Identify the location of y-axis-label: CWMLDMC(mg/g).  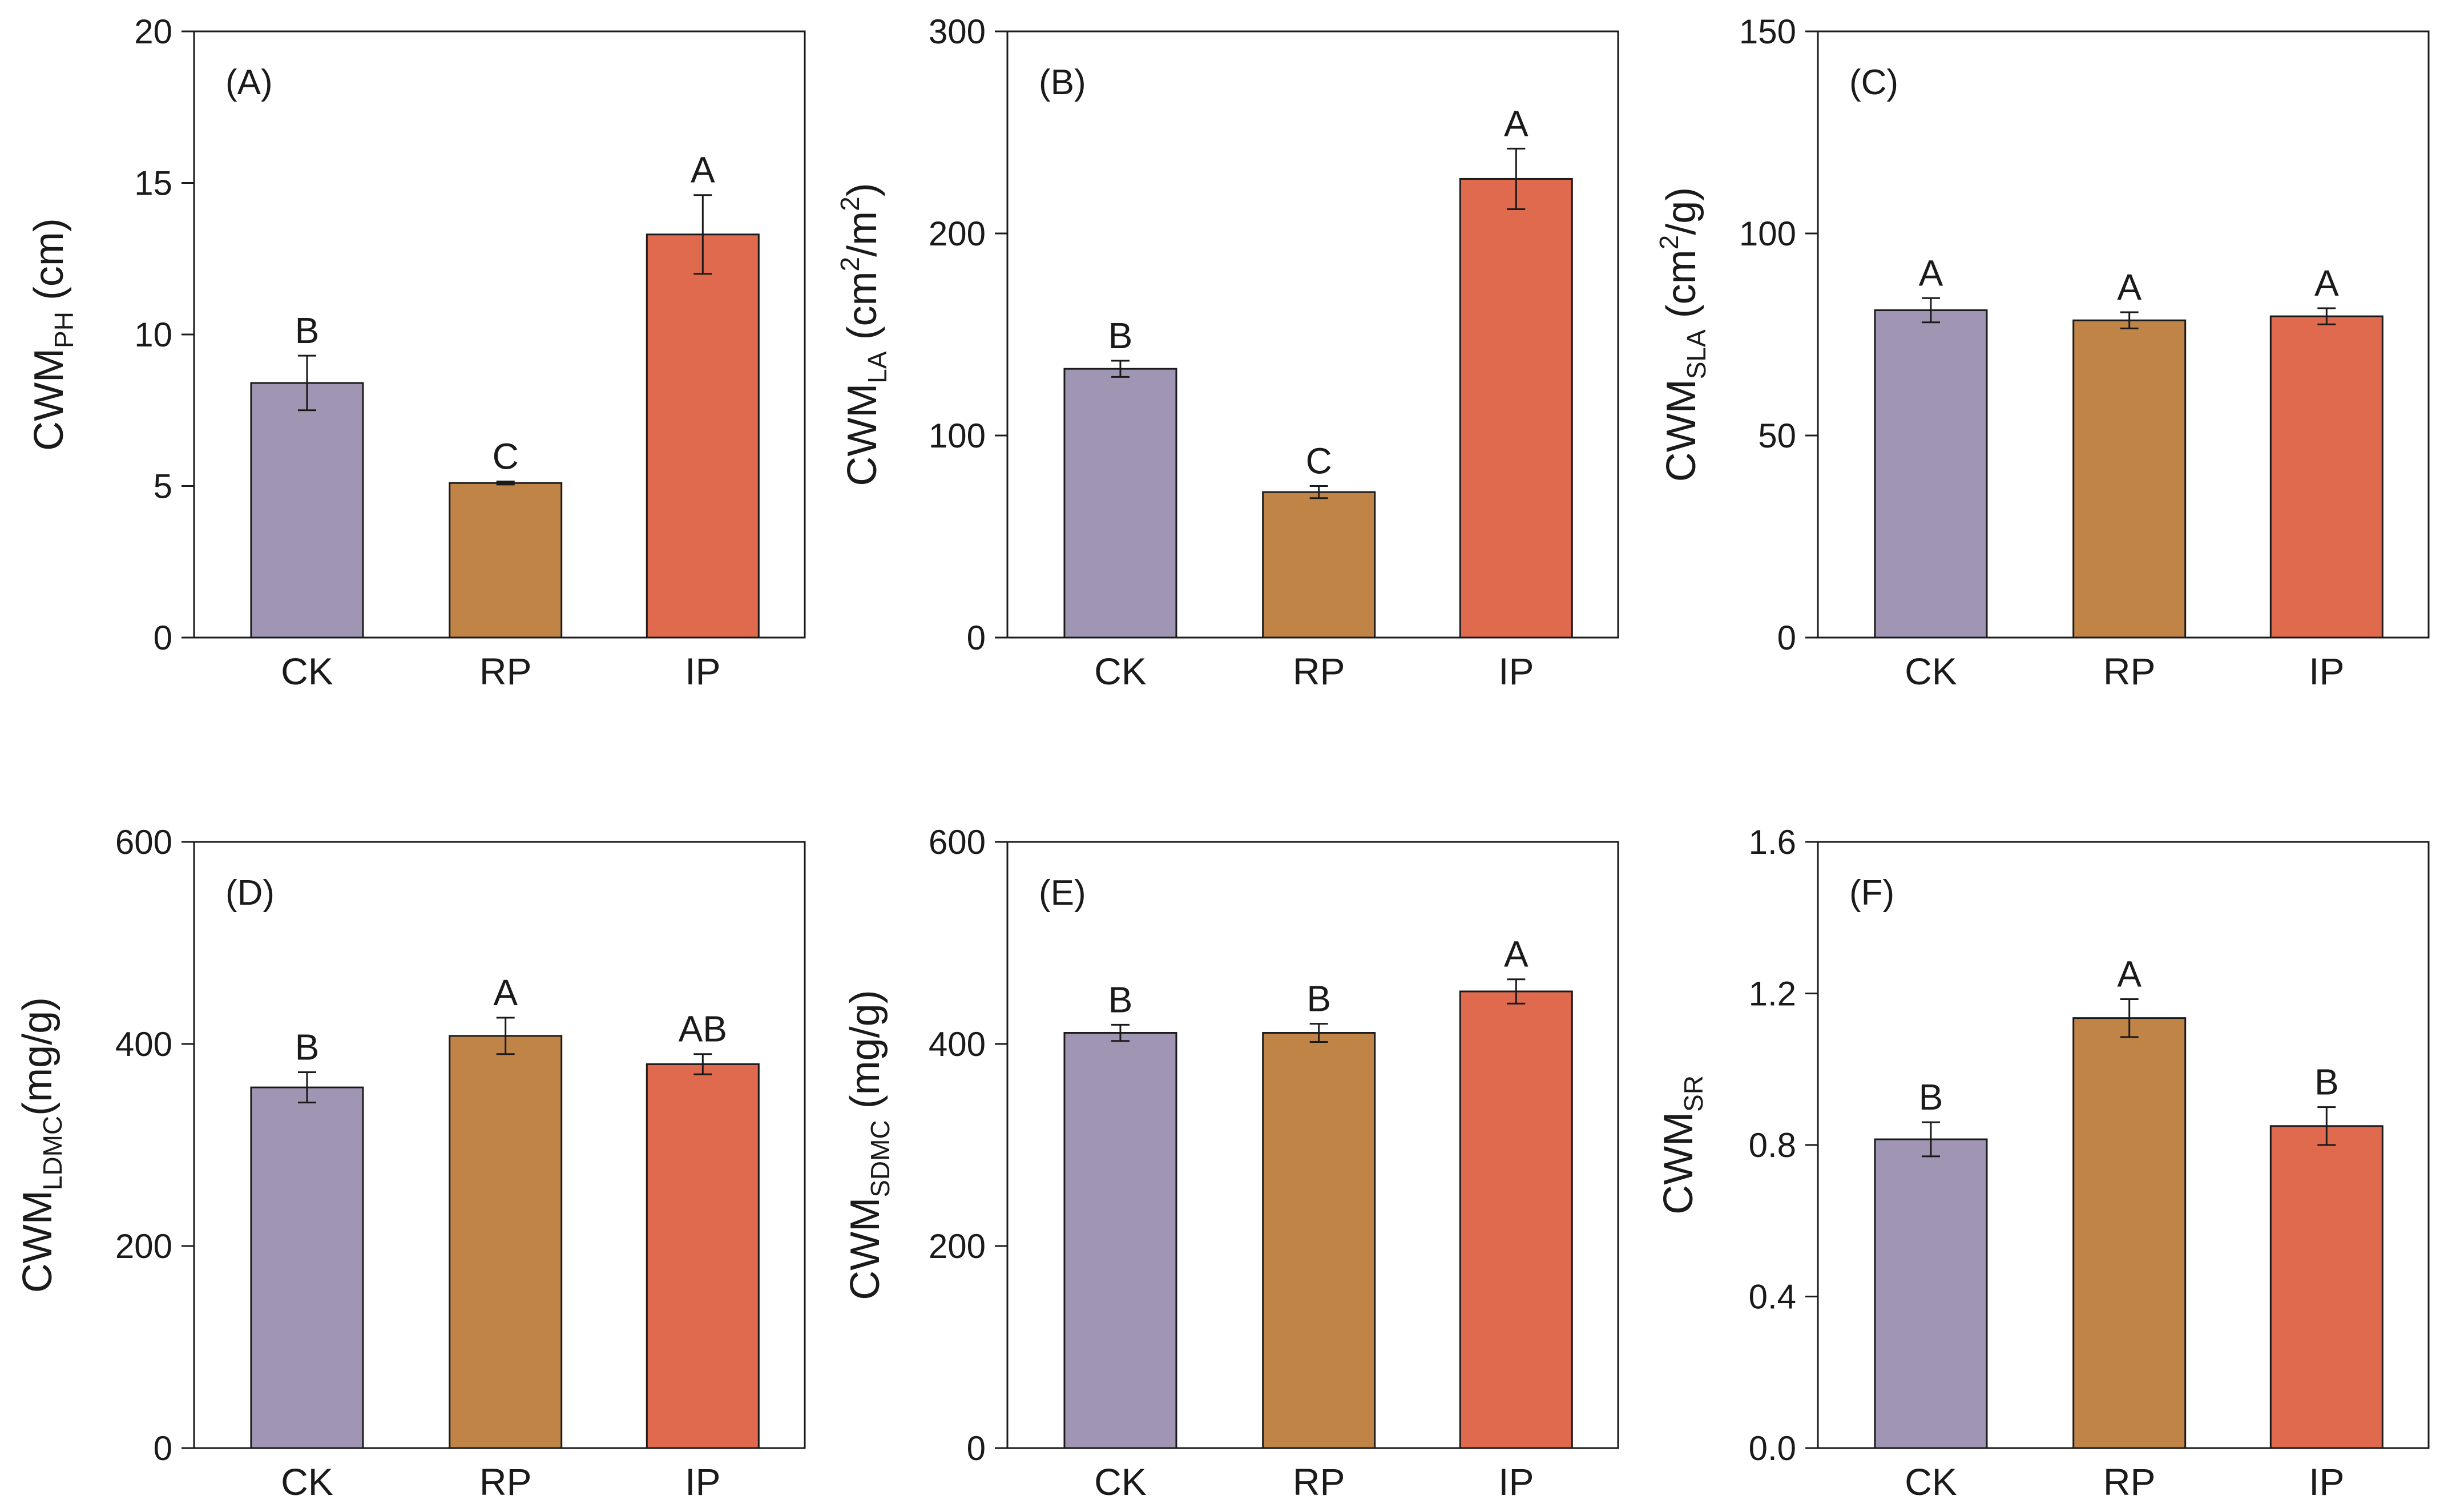
(41, 1145).